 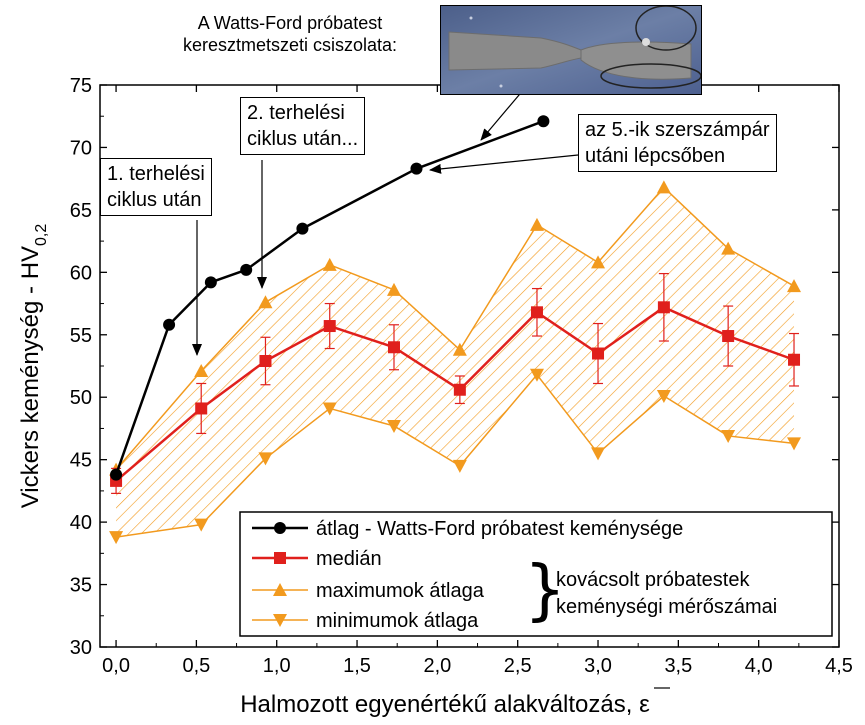 What do you see at coordinates (81, 211) in the screenshot?
I see `y-tick-label: 65` at bounding box center [81, 211].